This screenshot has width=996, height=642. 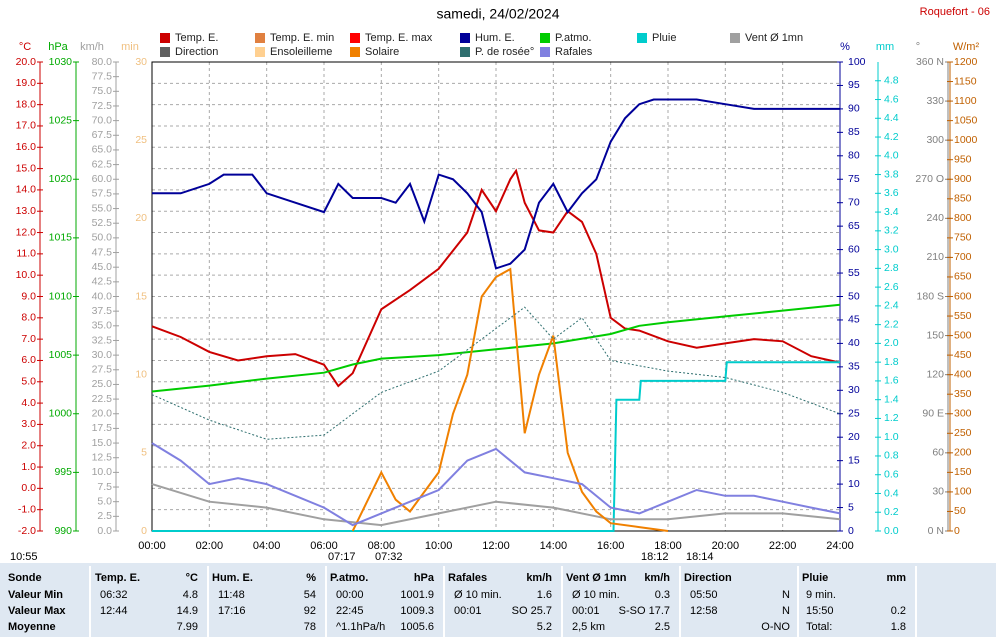 I want to click on y-tick-label: 77.5, so click(x=102, y=76).